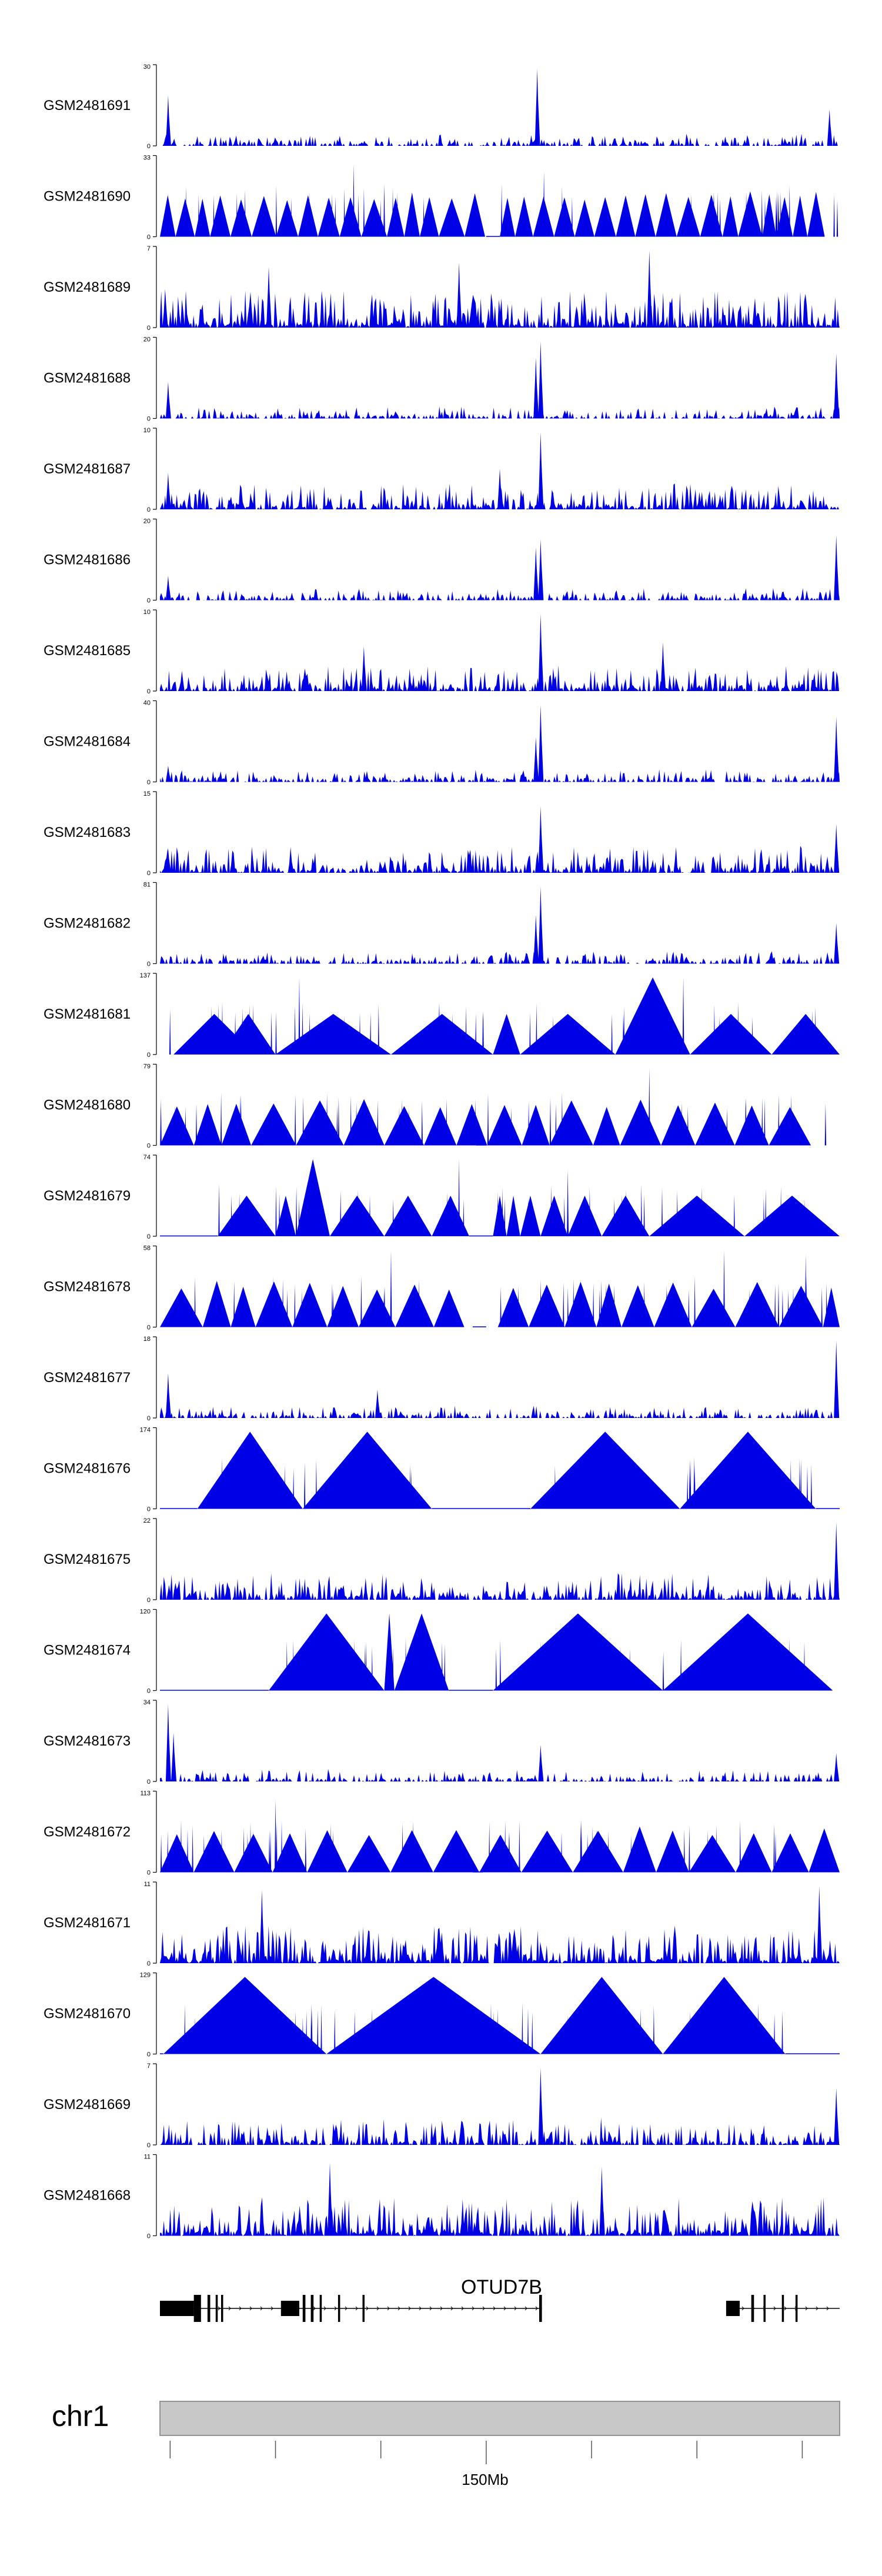 Image resolution: width=882 pixels, height=2576 pixels. Describe the element at coordinates (442, 288) in the screenshot. I see `track-GSM2481689: GSM2481689 7 0` at that location.